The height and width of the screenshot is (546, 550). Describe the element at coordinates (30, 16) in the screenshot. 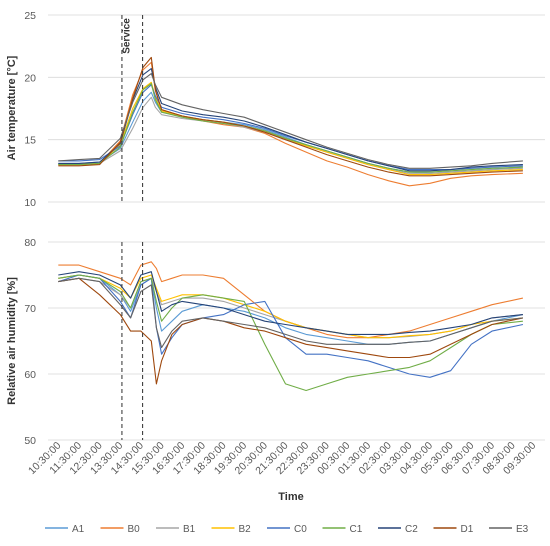

I see `y-tick-label: 25` at that location.